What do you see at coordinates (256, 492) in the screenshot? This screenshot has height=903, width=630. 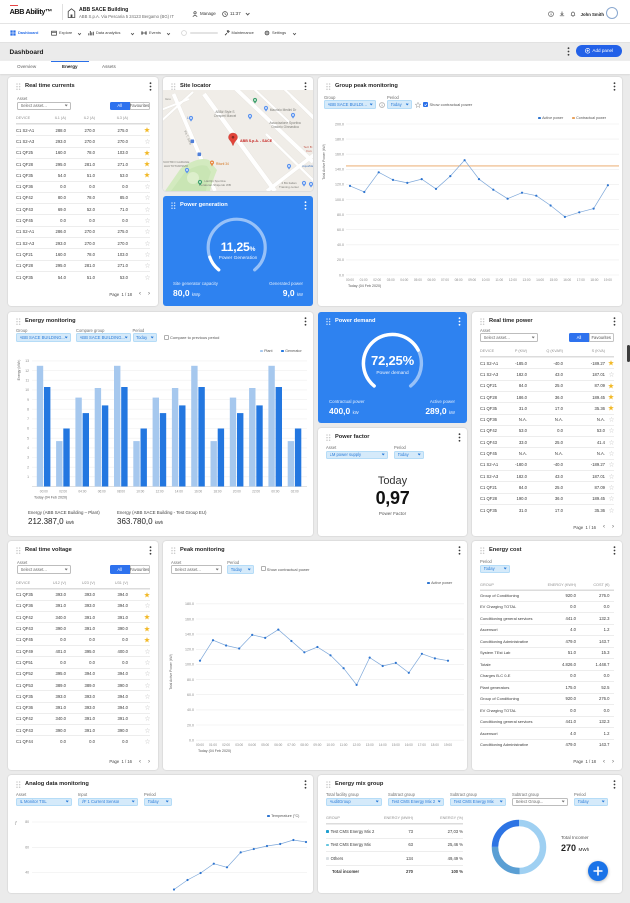 I see `svg-text: 22:00` at bounding box center [256, 492].